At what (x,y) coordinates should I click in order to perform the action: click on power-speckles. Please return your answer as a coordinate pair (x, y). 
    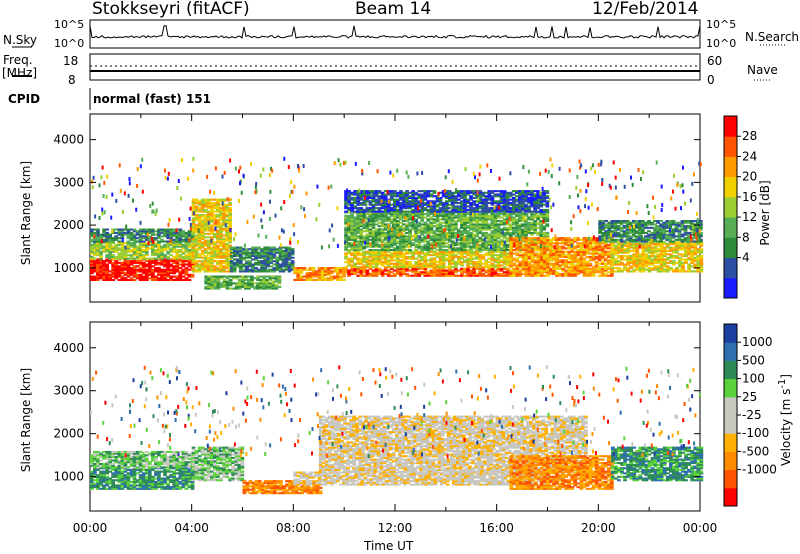
    Looking at the image, I should click on (396, 203).